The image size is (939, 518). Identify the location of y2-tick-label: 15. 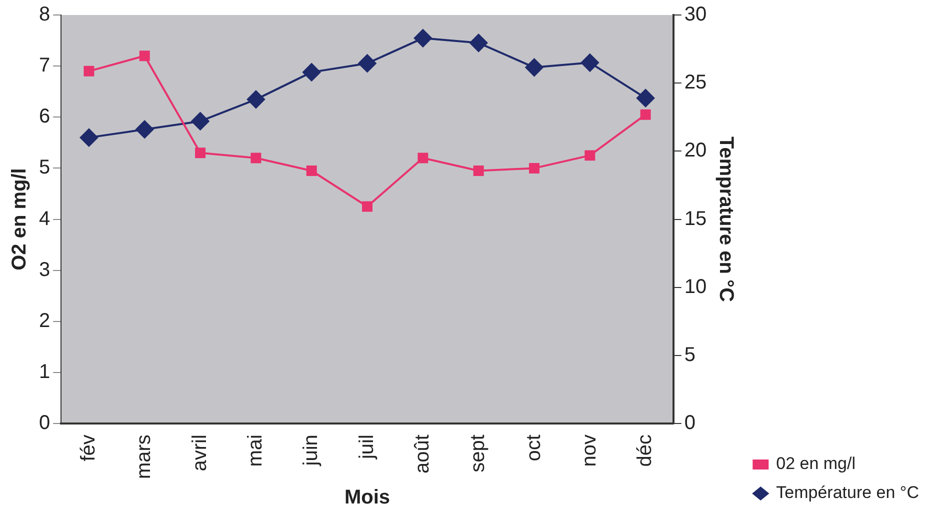
(695, 219).